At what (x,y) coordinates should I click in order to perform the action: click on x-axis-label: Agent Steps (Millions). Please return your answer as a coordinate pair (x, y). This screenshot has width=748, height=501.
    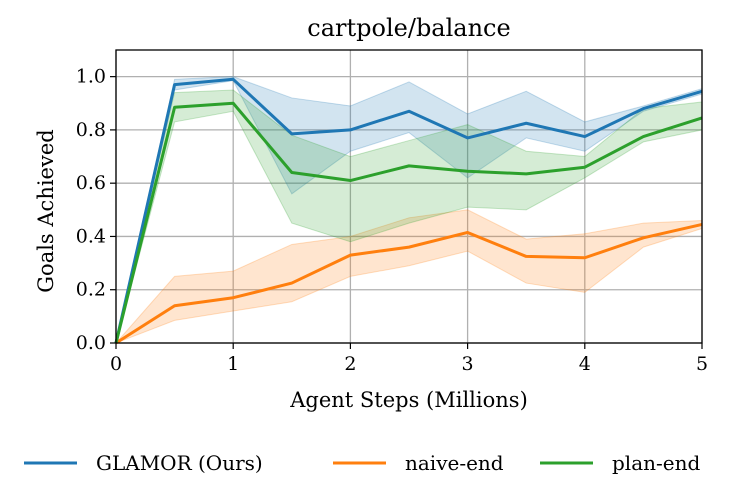
    Looking at the image, I should click on (408, 400).